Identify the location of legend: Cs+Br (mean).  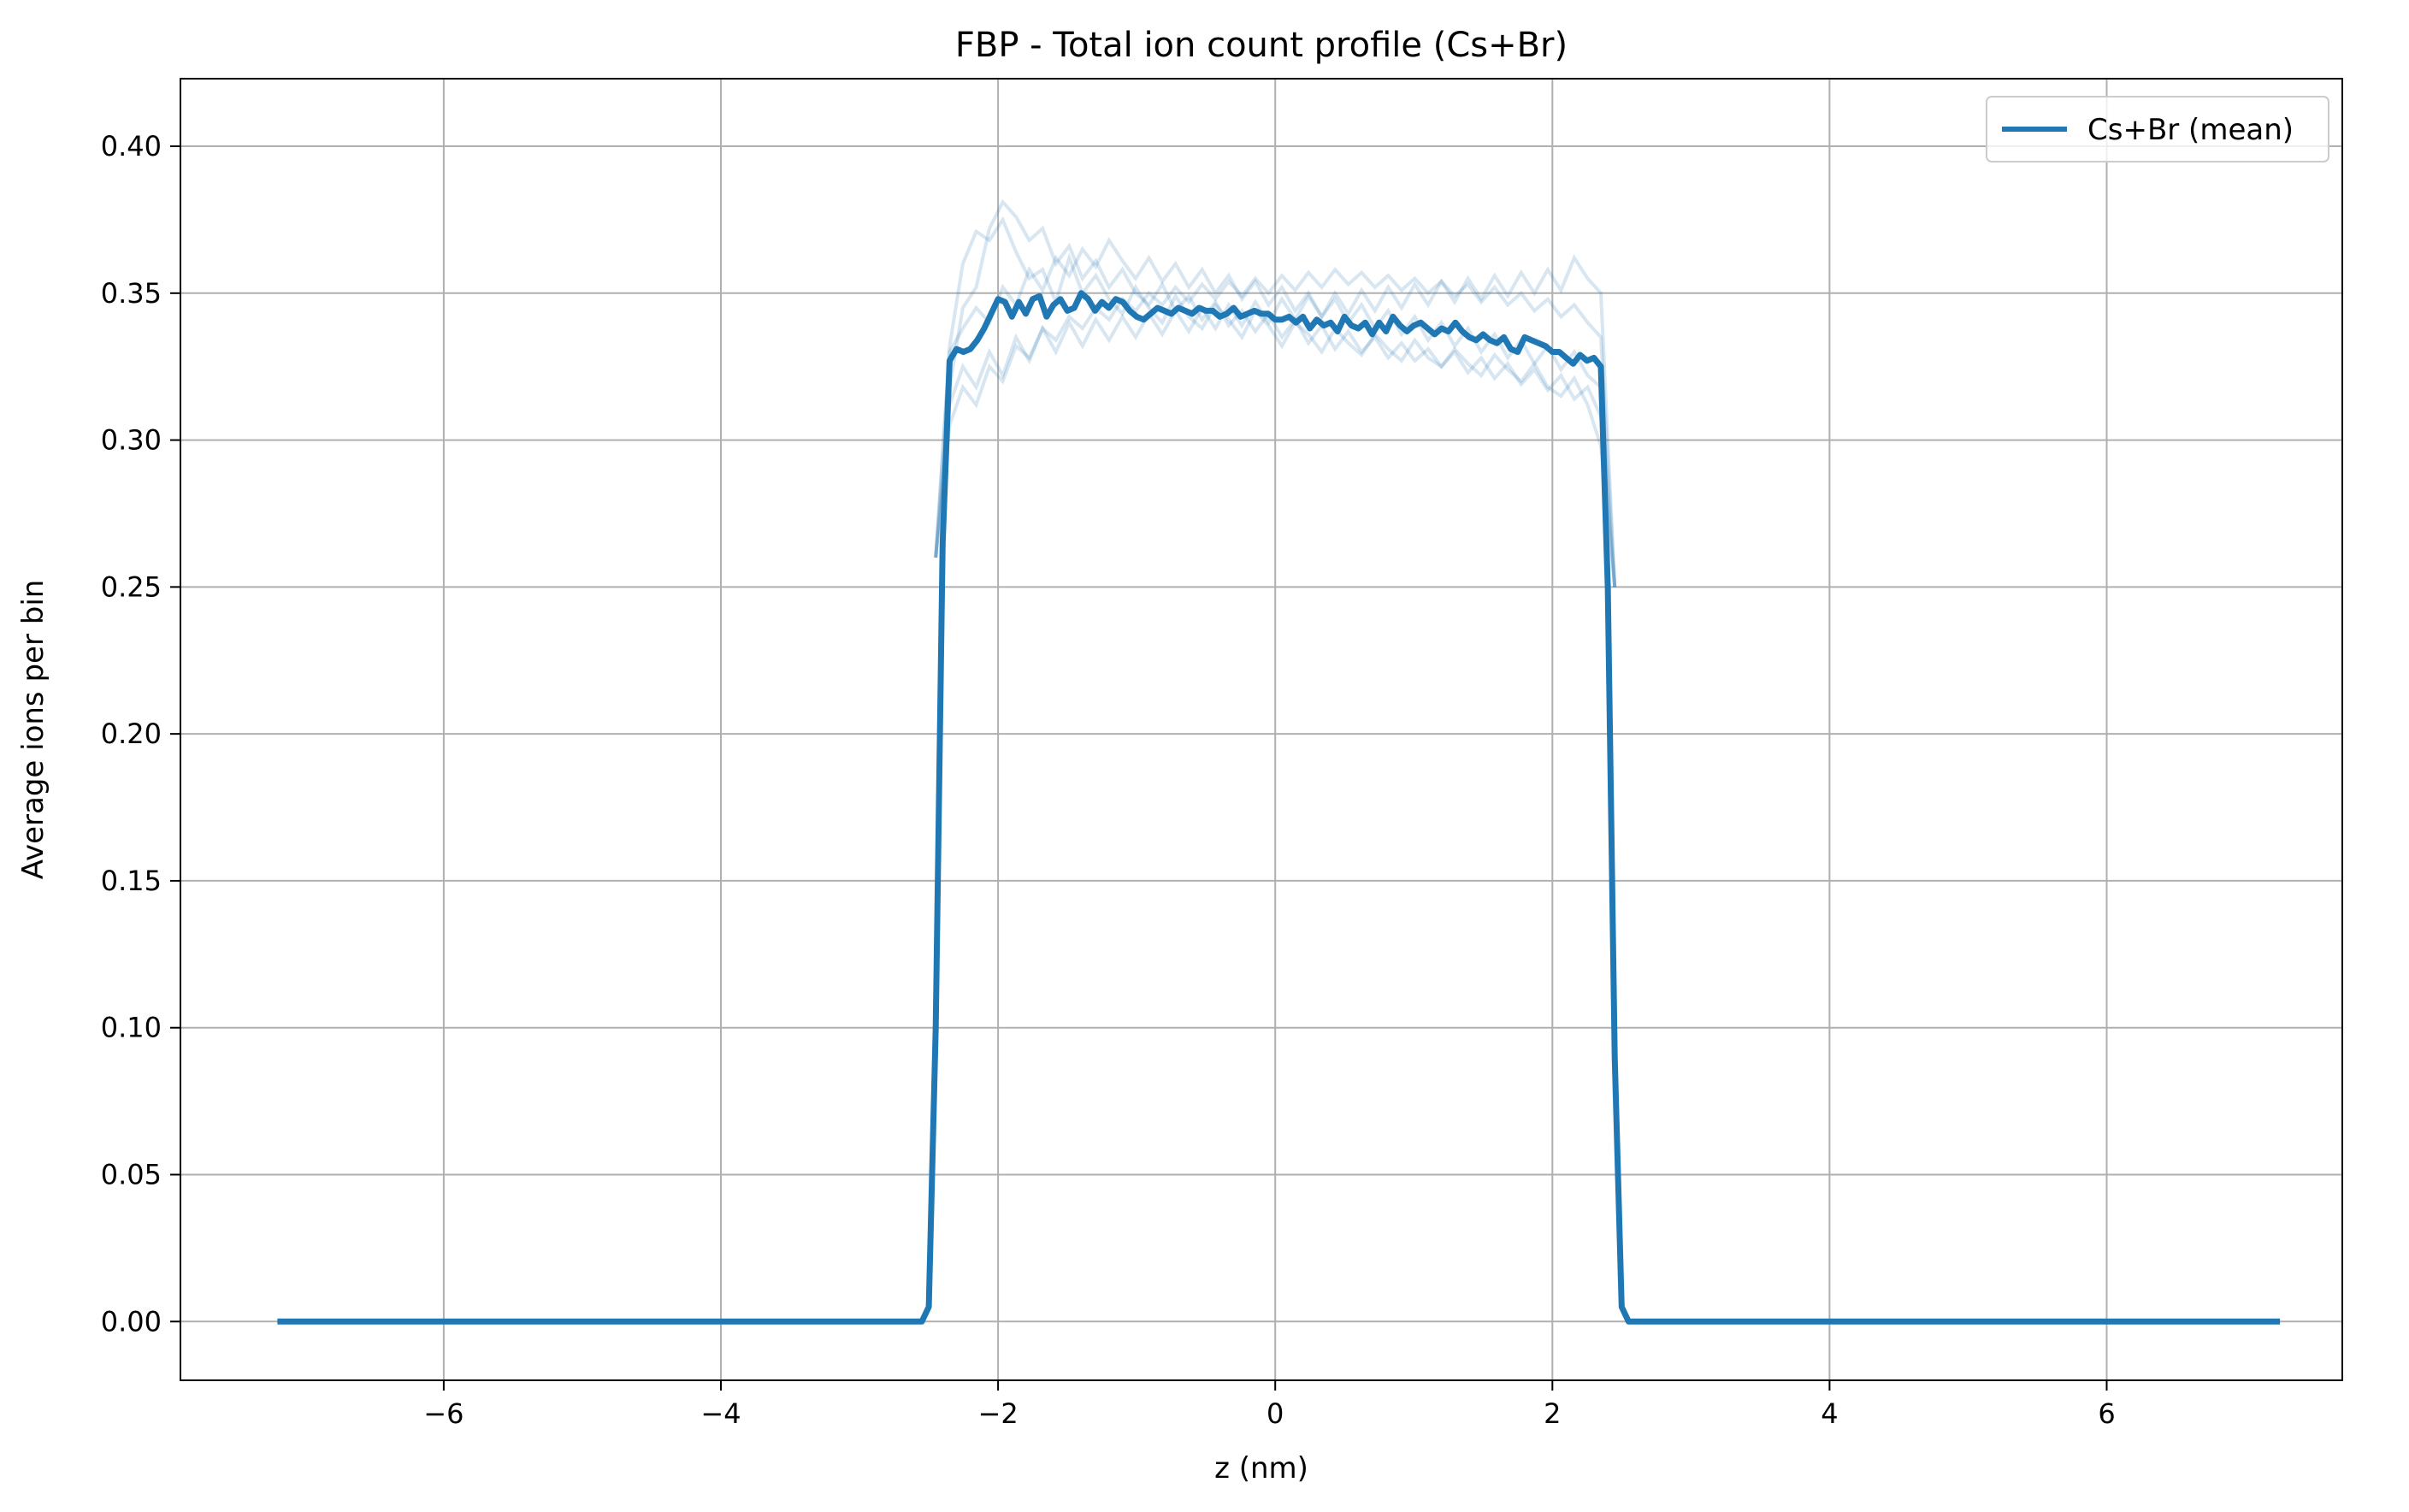
(2157, 129).